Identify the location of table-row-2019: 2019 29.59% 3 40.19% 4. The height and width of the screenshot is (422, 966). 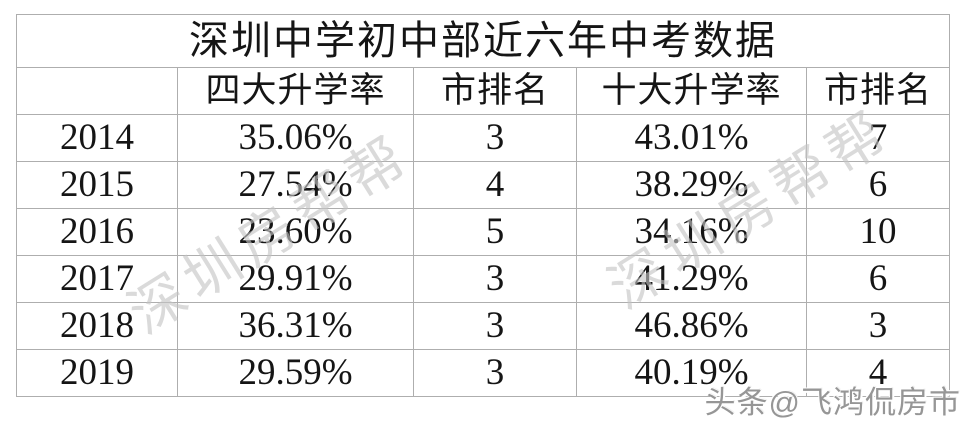
(483, 373).